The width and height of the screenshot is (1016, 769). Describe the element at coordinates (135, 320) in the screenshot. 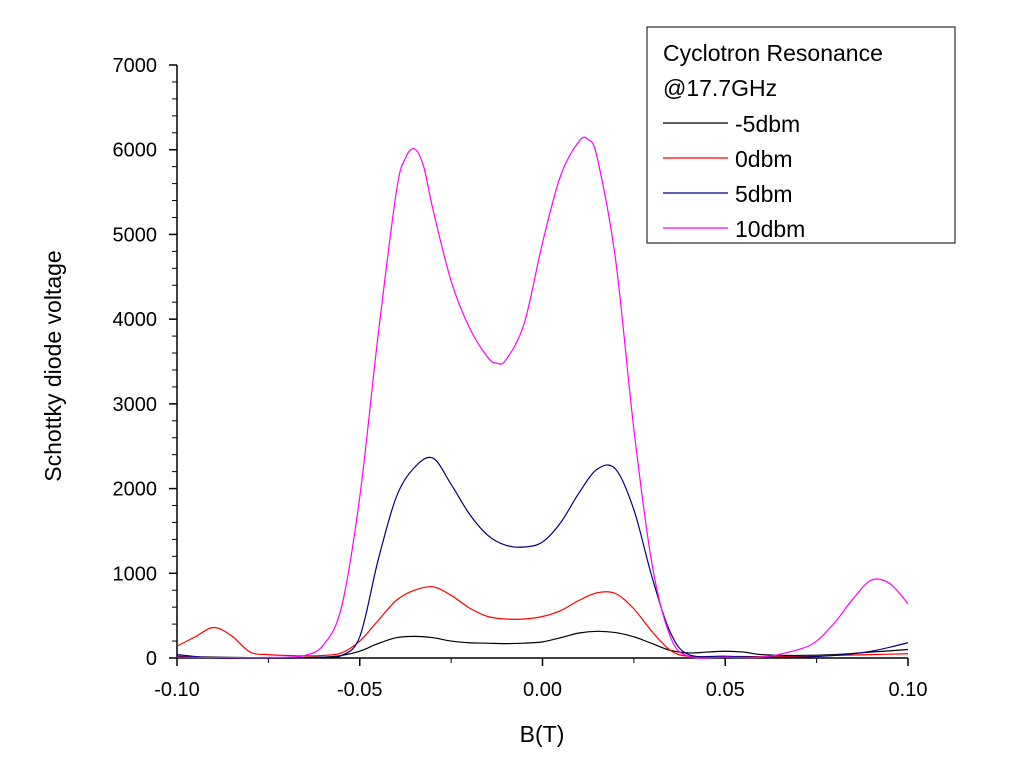

I see `y-tick-label: 4000` at that location.